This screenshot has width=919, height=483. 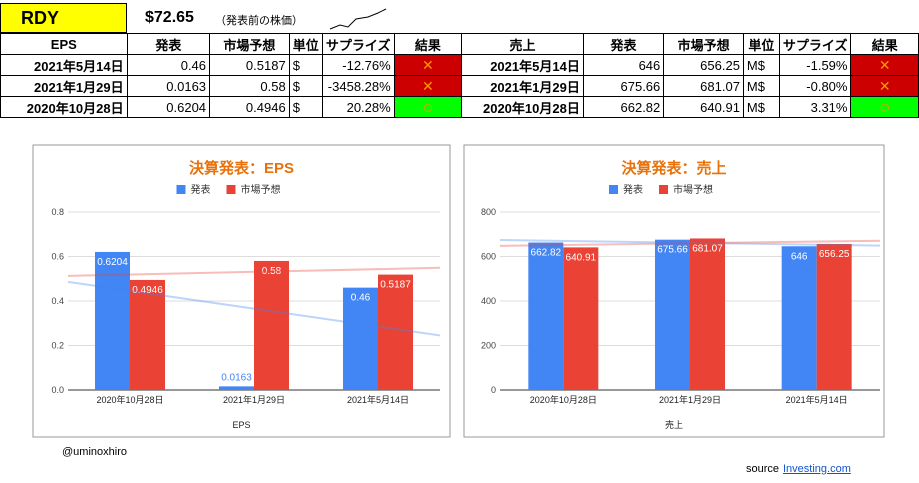 I want to click on data-label: 0.58, so click(x=272, y=271).